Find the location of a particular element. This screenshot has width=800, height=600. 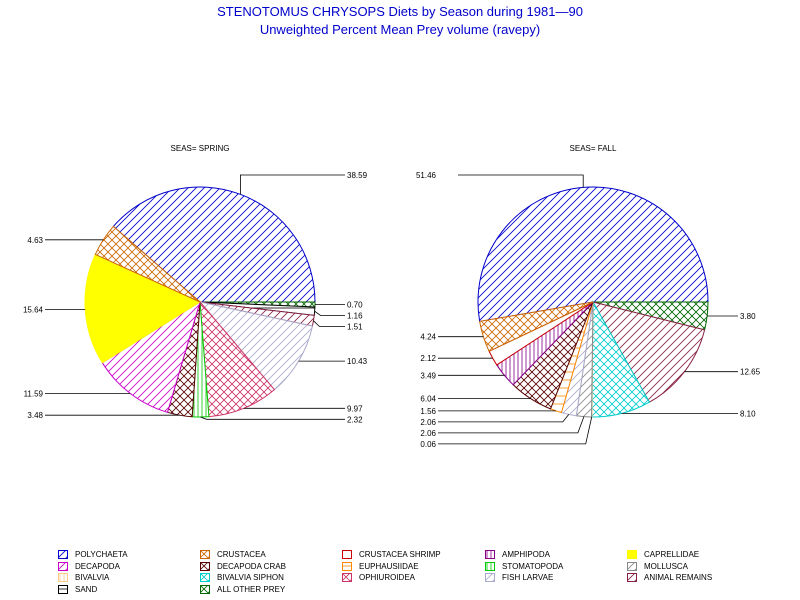

slice-crustacea is located at coordinates (147, 264).